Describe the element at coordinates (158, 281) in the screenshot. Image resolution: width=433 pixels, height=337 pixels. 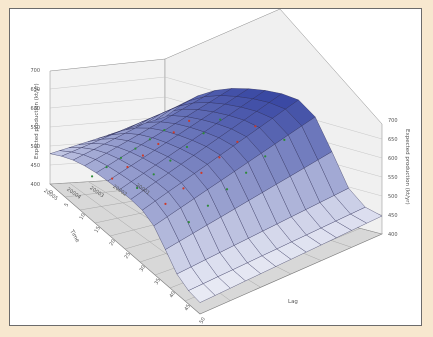
I see `x-tick: 35` at that location.